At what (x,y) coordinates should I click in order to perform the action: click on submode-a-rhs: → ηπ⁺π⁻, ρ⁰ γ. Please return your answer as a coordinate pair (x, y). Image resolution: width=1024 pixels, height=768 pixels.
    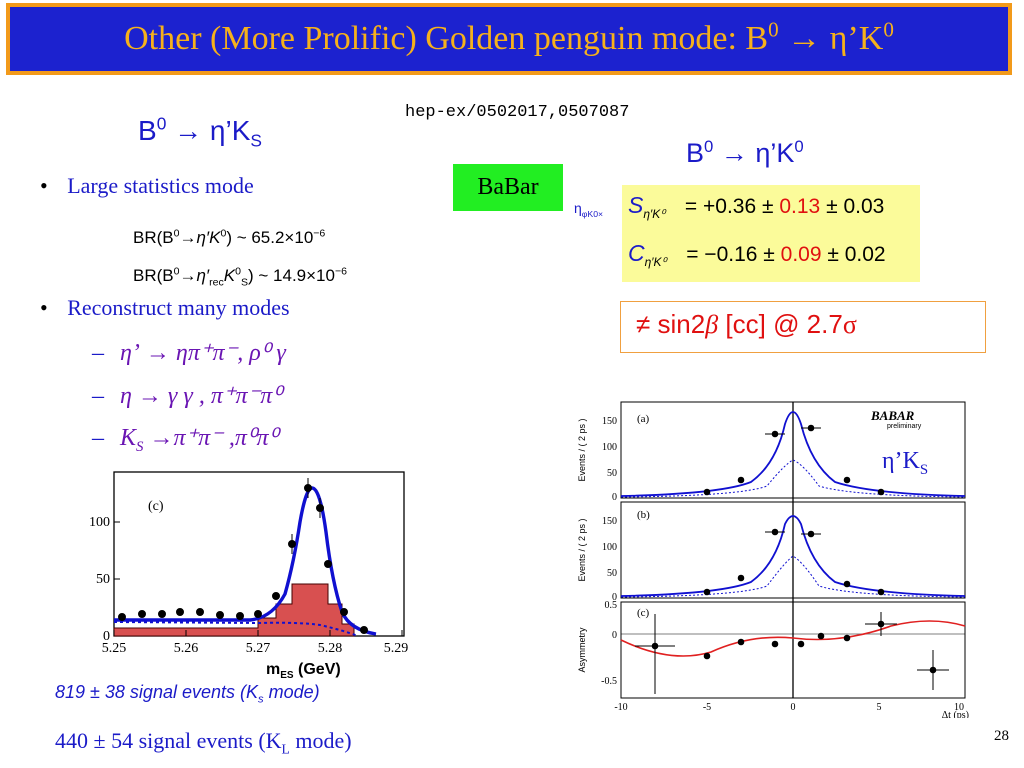
    Looking at the image, I should click on (215, 353).